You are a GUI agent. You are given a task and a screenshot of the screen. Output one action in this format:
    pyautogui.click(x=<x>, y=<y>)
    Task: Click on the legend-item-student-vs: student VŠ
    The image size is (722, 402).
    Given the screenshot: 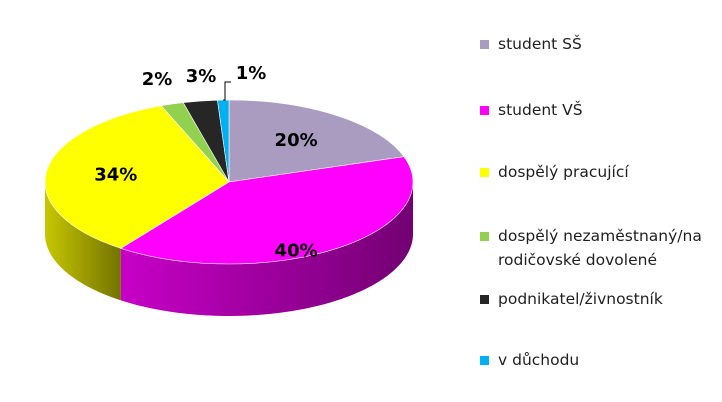 What is the action you would take?
    pyautogui.click(x=529, y=110)
    